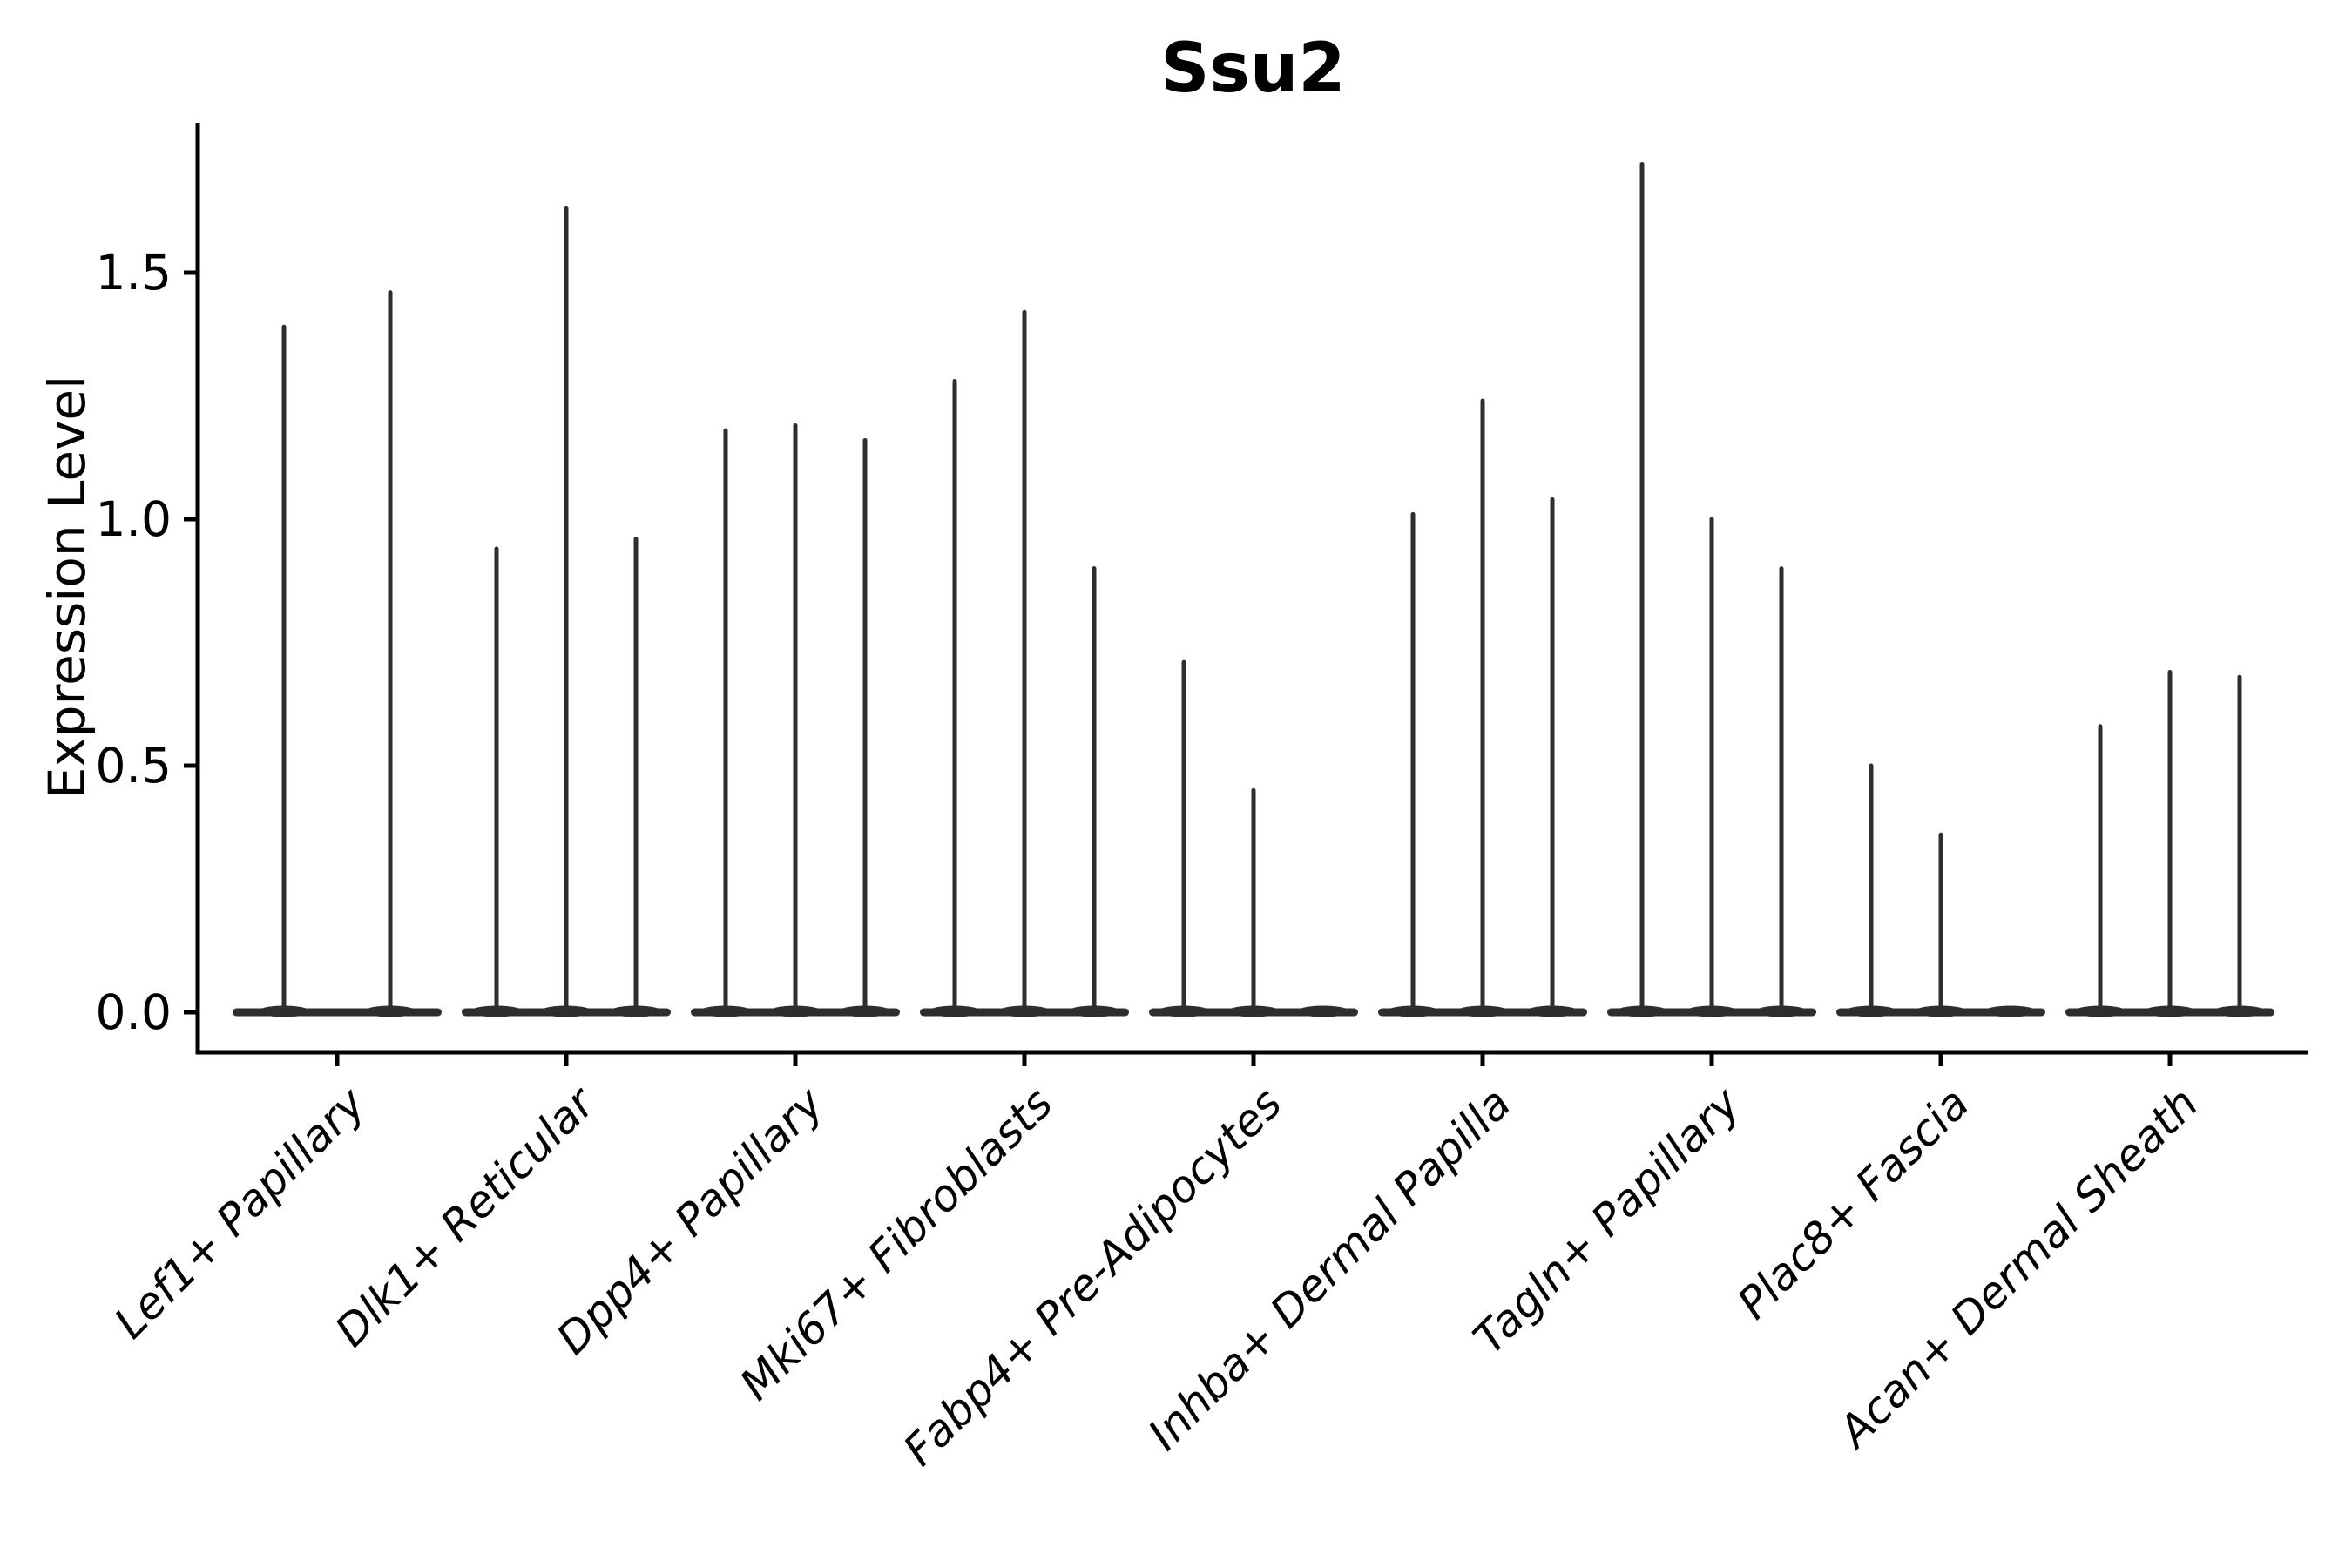 Image resolution: width=2352 pixels, height=1568 pixels. I want to click on x-tick-label: Plac8+ Fascia, so click(1854, 1203).